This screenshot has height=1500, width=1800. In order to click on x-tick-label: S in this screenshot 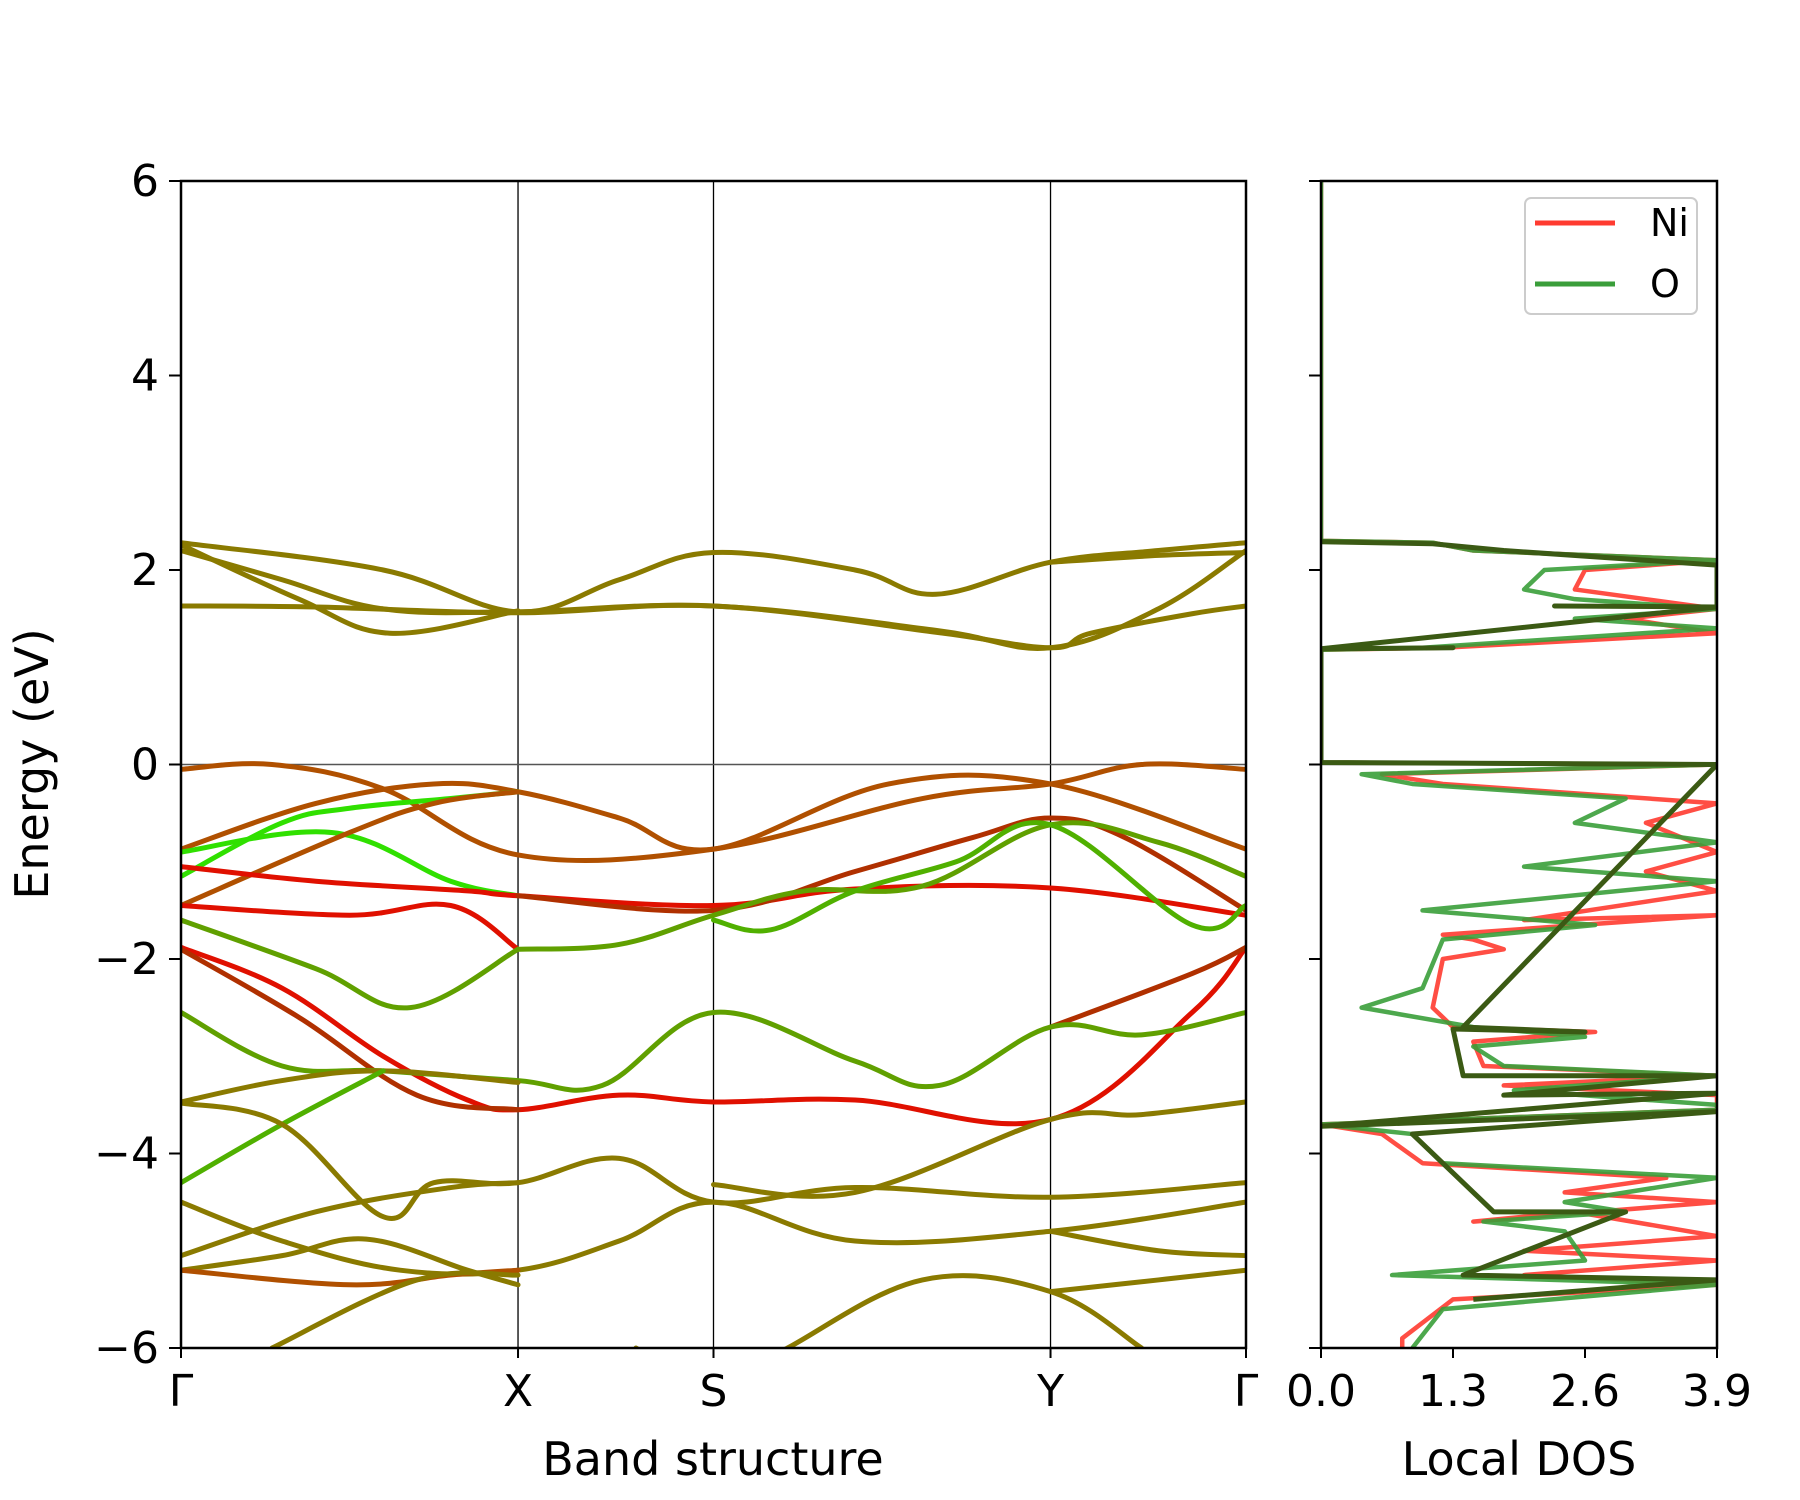, I will do `click(714, 1391)`.